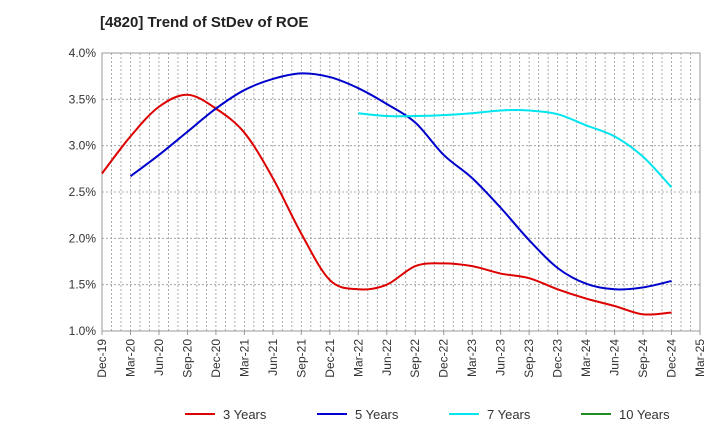 Image resolution: width=720 pixels, height=440 pixels. What do you see at coordinates (83, 146) in the screenshot?
I see `y-tick-label: 3.0%` at bounding box center [83, 146].